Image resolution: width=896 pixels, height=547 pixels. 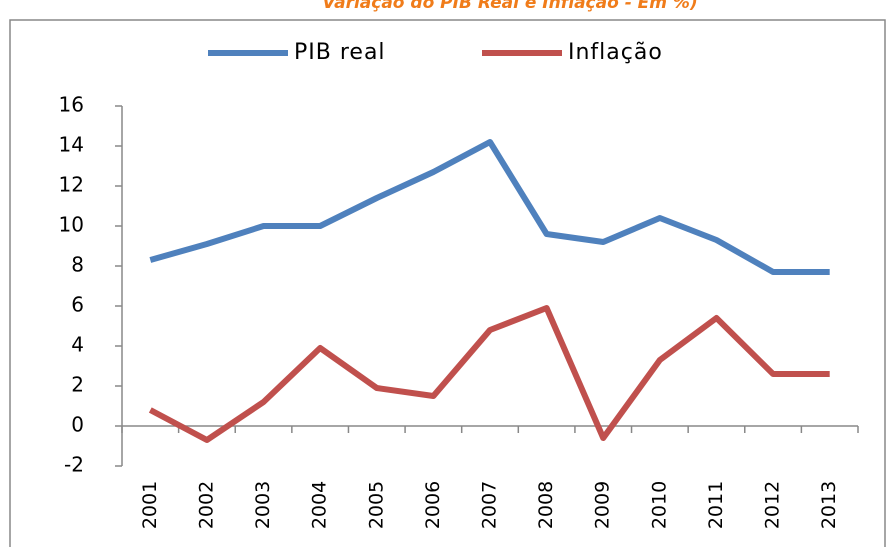 What do you see at coordinates (71, 185) in the screenshot?
I see `y-tick-label: 12` at bounding box center [71, 185].